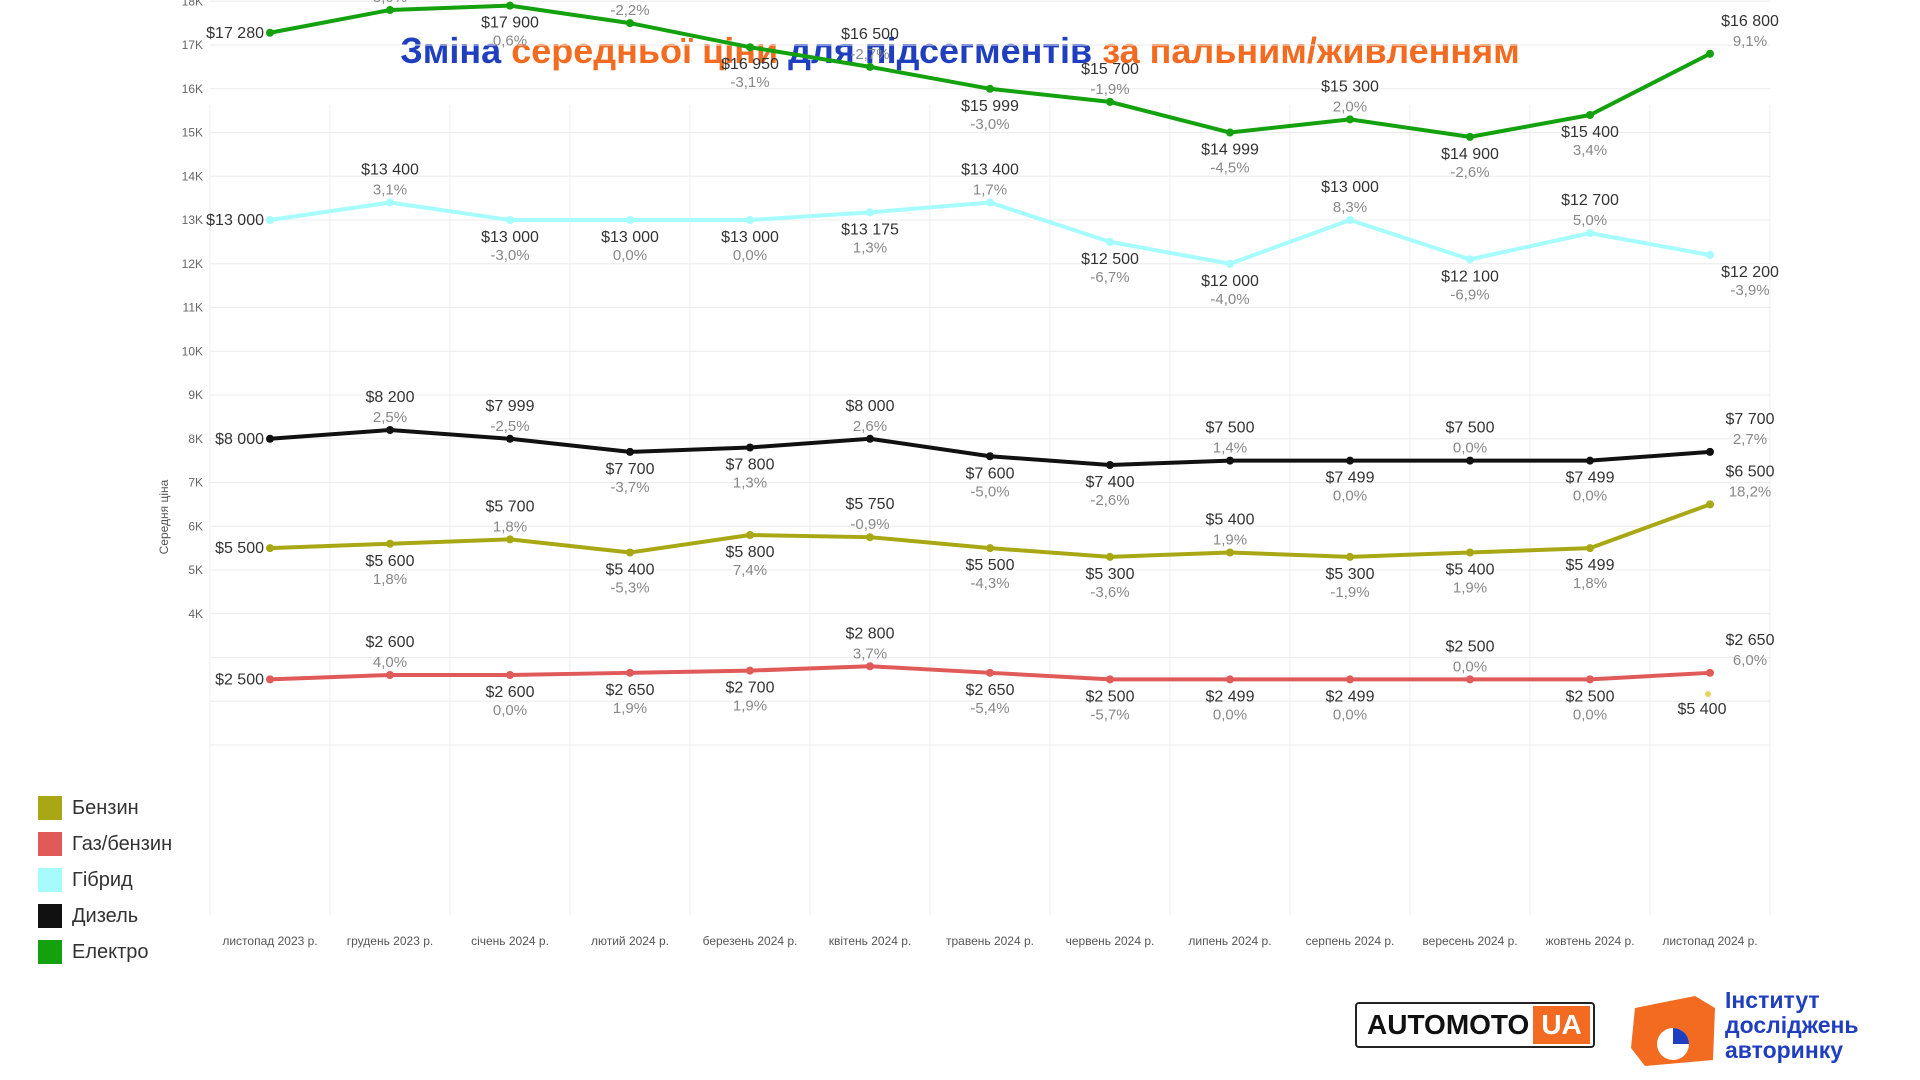 The width and height of the screenshot is (1920, 1080). Describe the element at coordinates (1750, 21) in the screenshot. I see `data-label: $16 800` at that location.